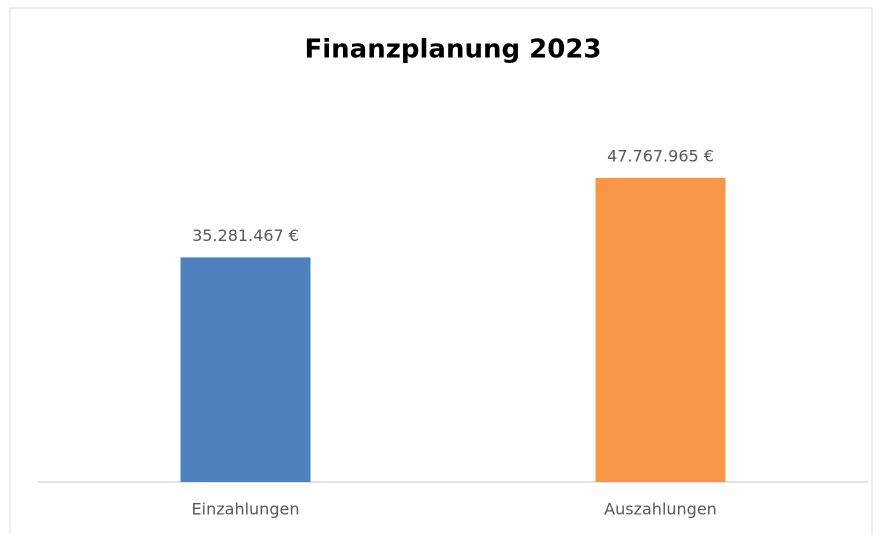  I want to click on chart-title: Finanzplanung 2023, so click(453, 50).